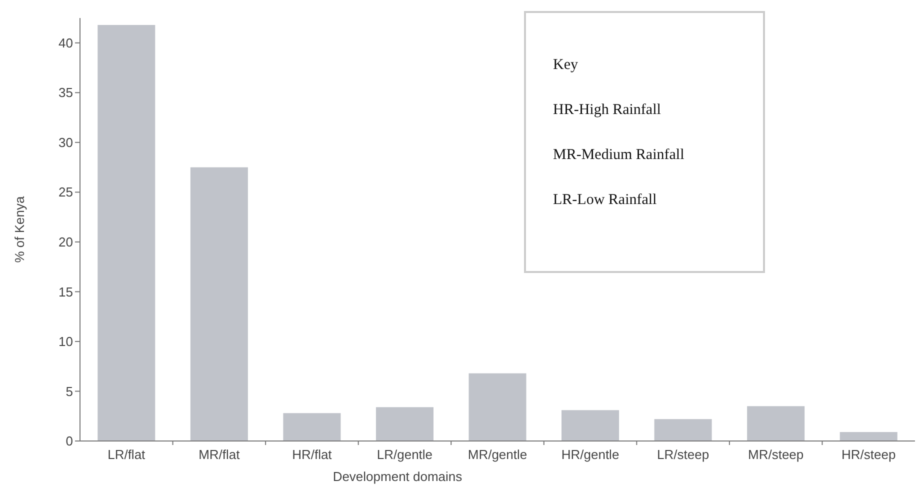 This screenshot has width=923, height=487. Describe the element at coordinates (776, 454) in the screenshot. I see `x-tick-label: MR/steep` at that location.